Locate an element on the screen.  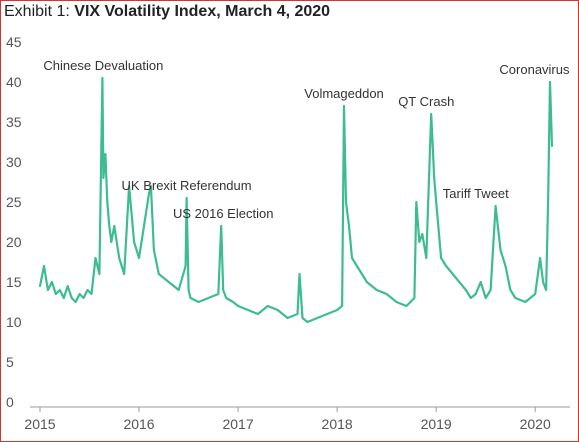
x-axis: 2015 2016 2017 2018 2019 2020 is located at coordinates (297, 419).